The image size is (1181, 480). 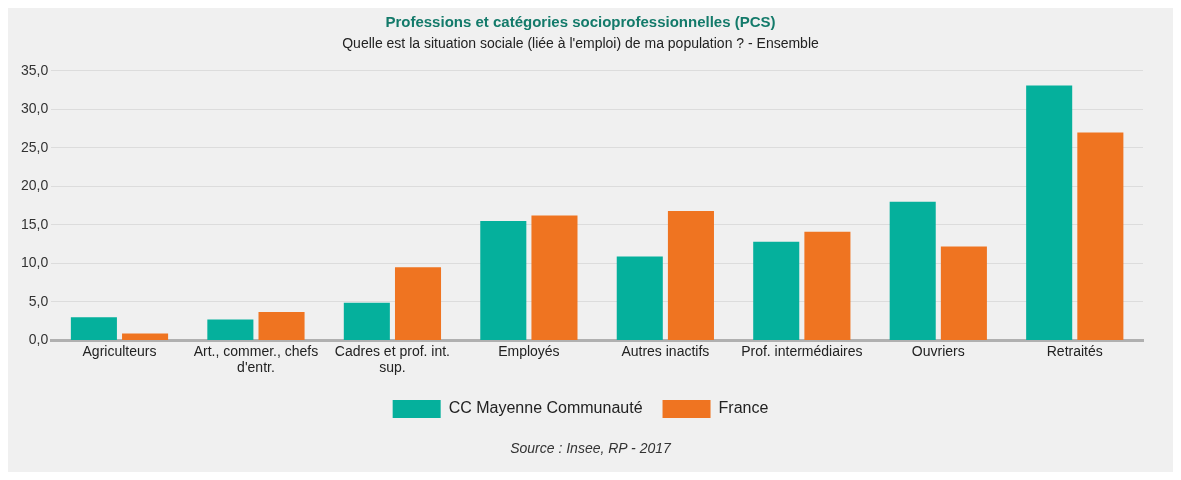 I want to click on x-tick-label: Retraités, so click(x=1074, y=350).